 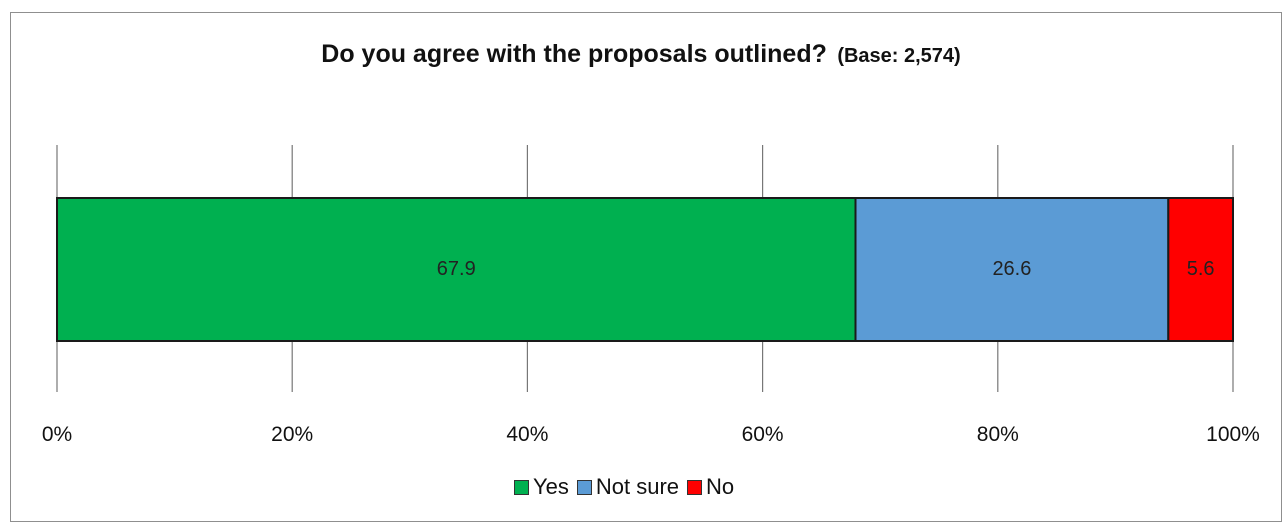 What do you see at coordinates (1233, 434) in the screenshot?
I see `x-tick-label-100-percent: 100%` at bounding box center [1233, 434].